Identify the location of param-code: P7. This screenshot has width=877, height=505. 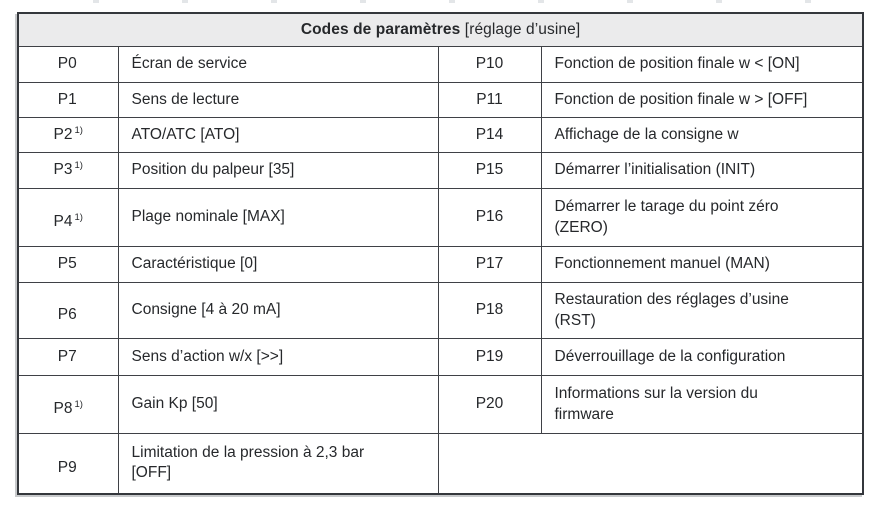
(67, 356).